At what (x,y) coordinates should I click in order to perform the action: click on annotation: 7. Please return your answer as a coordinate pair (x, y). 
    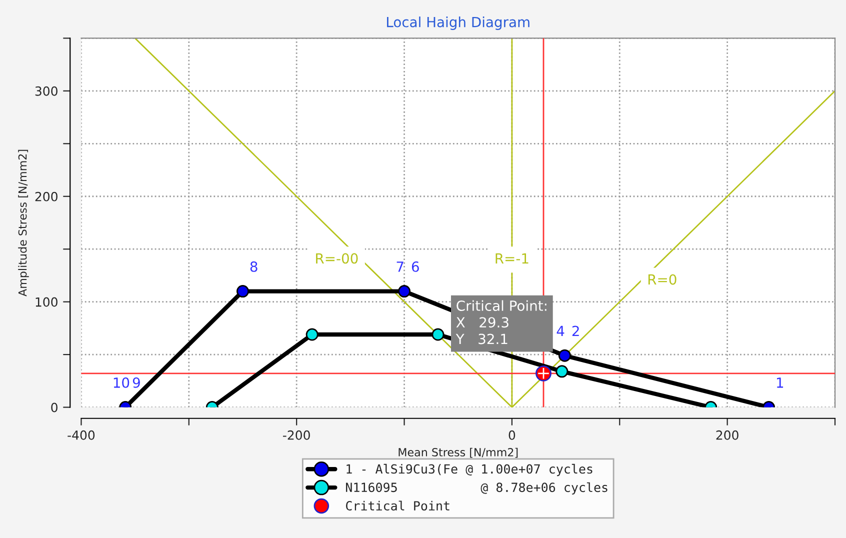
    Looking at the image, I should click on (400, 267).